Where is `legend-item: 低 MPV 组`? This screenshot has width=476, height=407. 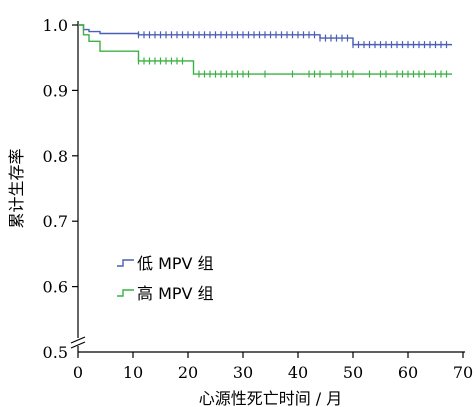 legend-item: 低 MPV 组 is located at coordinates (165, 263).